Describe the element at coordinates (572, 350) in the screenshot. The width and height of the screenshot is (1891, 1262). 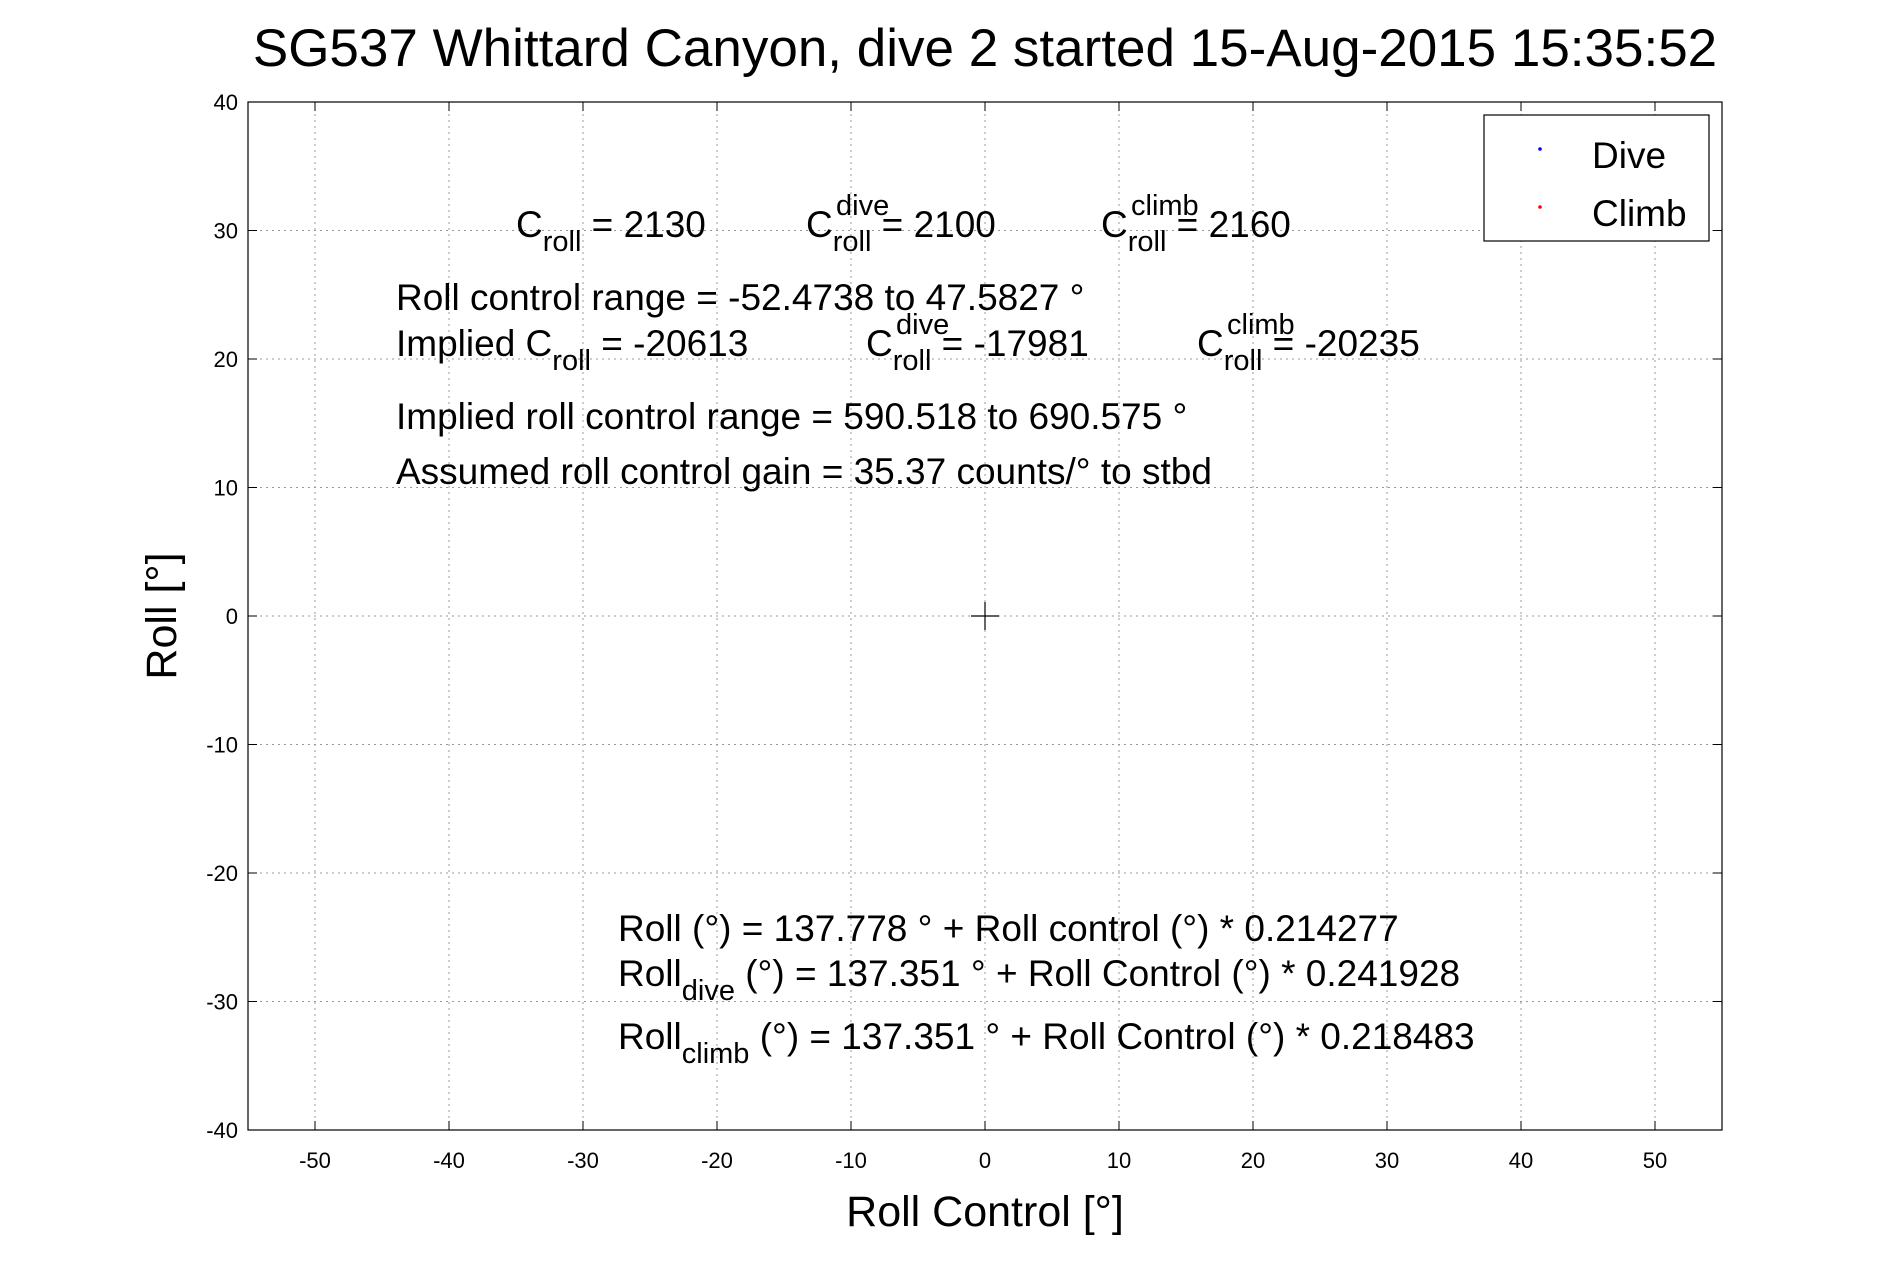
I see `annotation-implied-c-roll: Implied Croll = -20613` at that location.